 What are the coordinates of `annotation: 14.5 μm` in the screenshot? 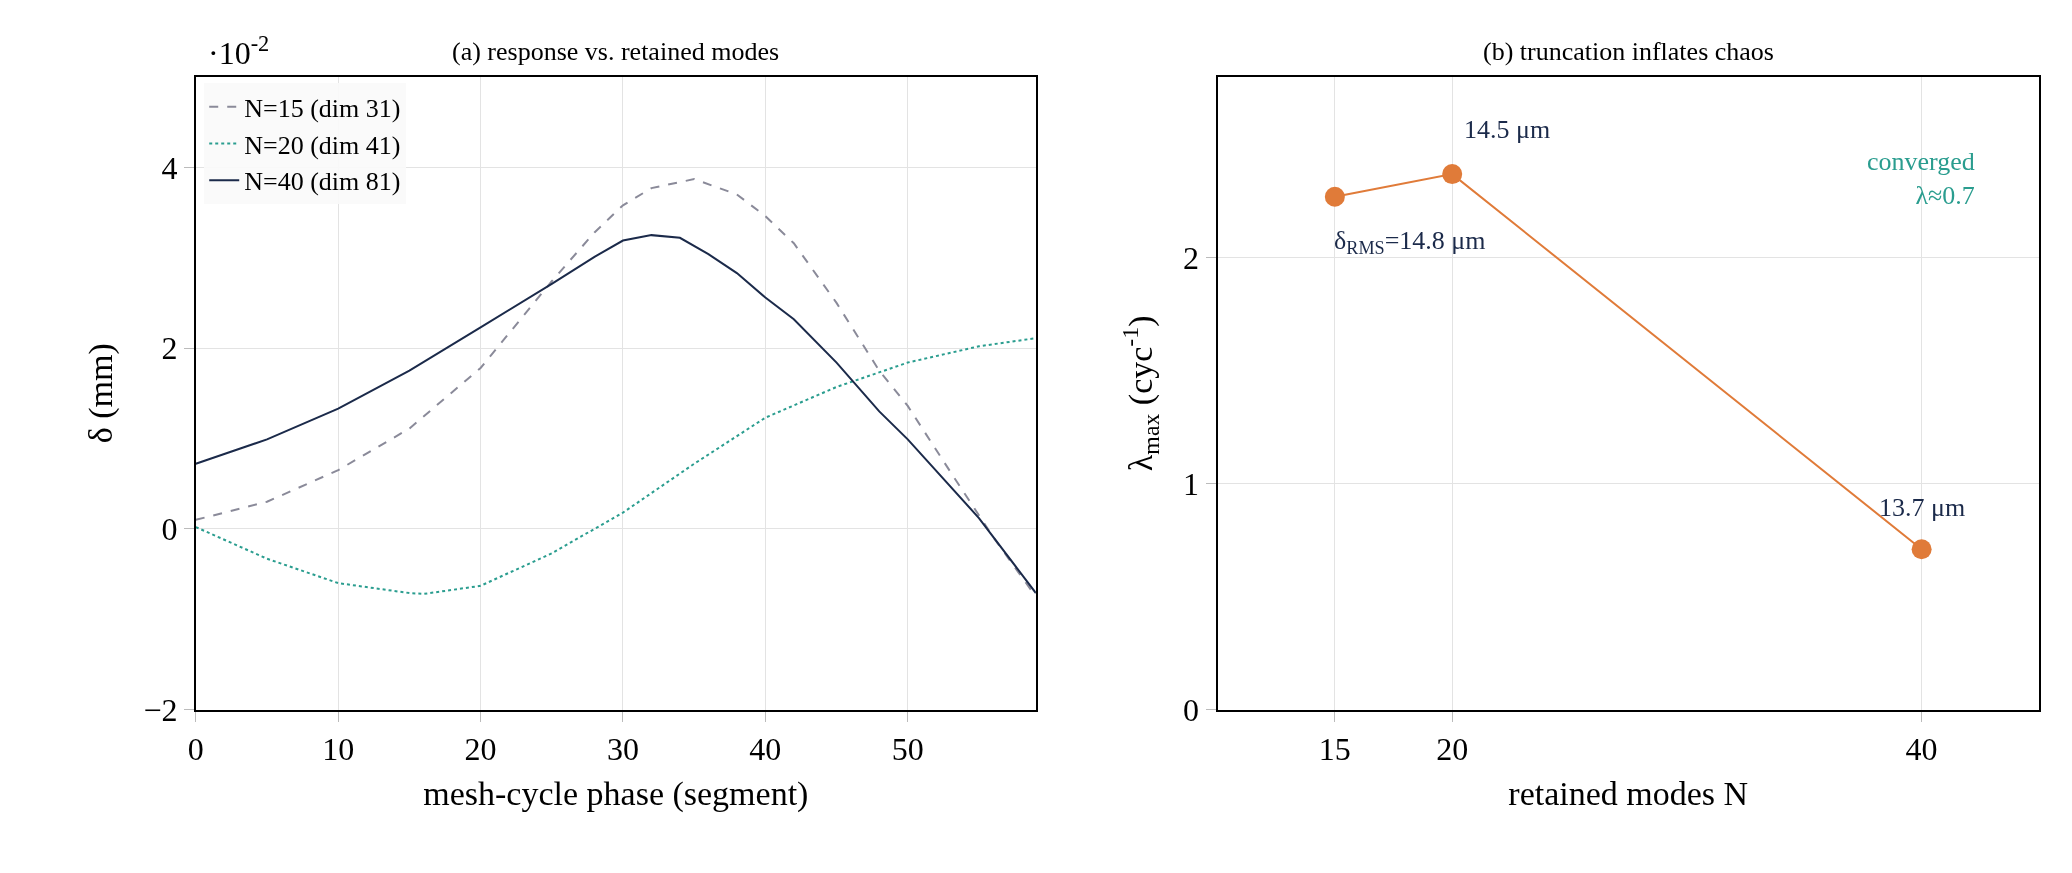 It's located at (1507, 129).